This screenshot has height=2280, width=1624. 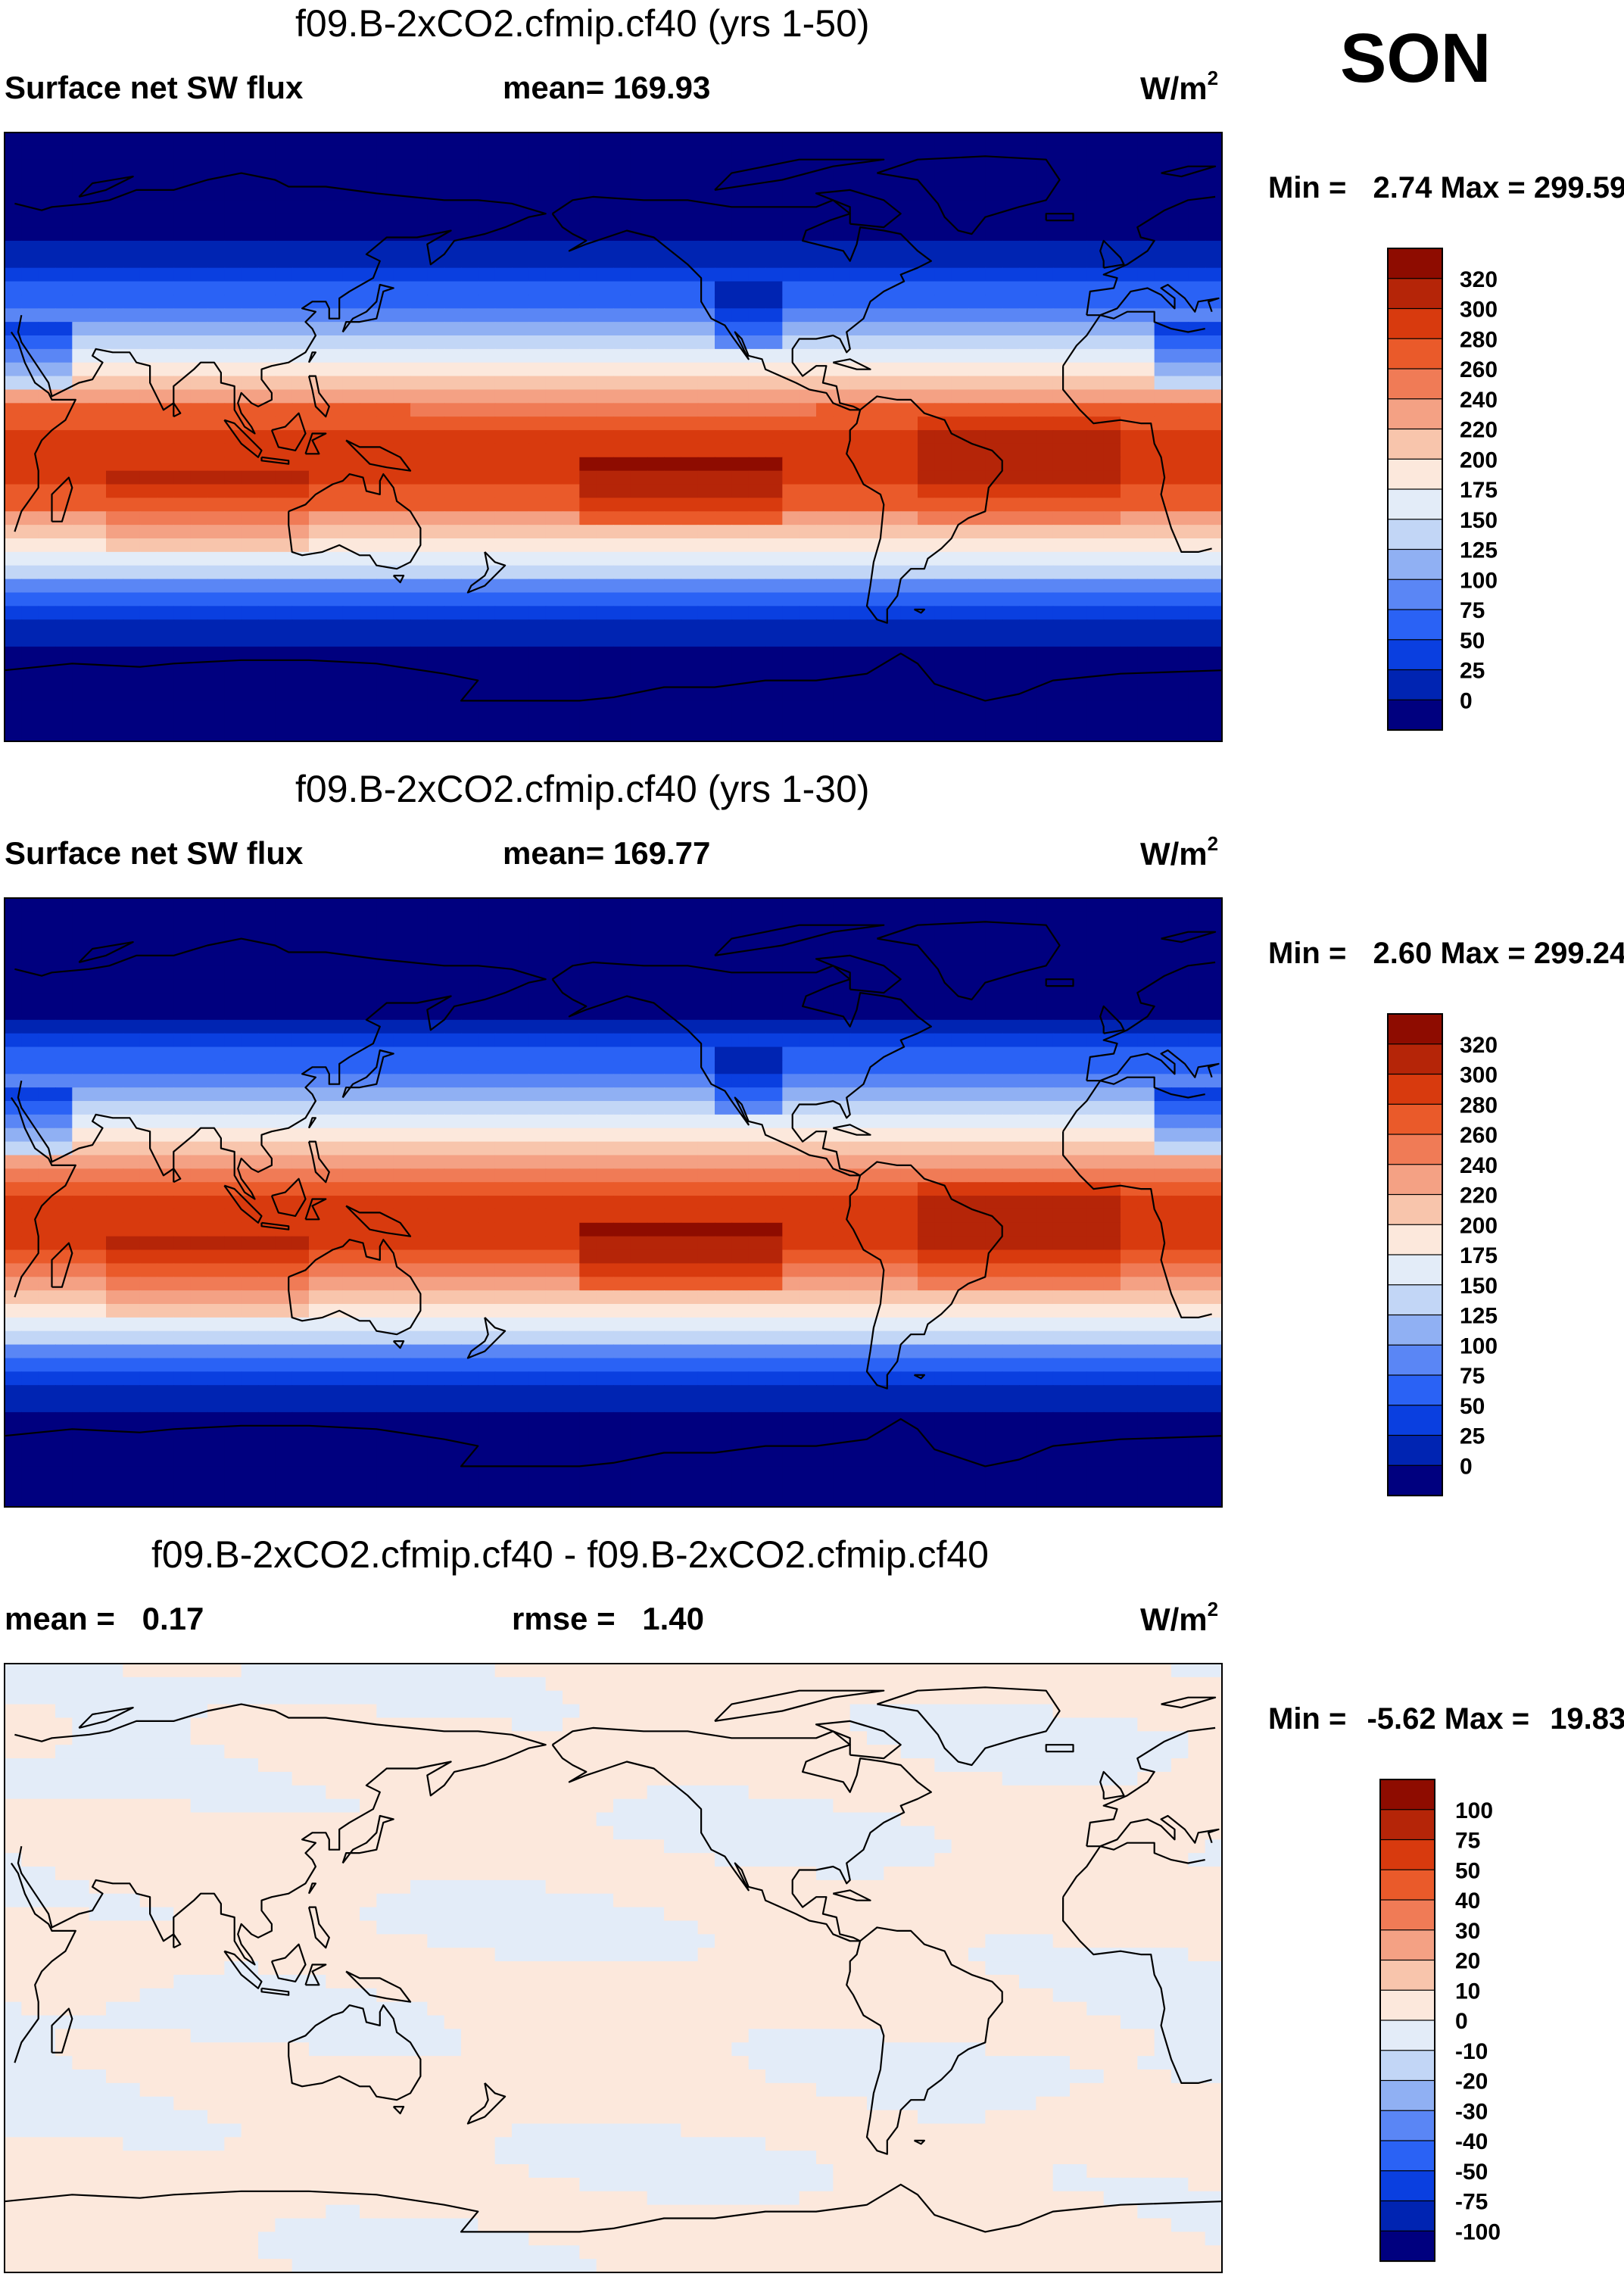 I want to click on coastline-south-america, so click(x=924, y=509).